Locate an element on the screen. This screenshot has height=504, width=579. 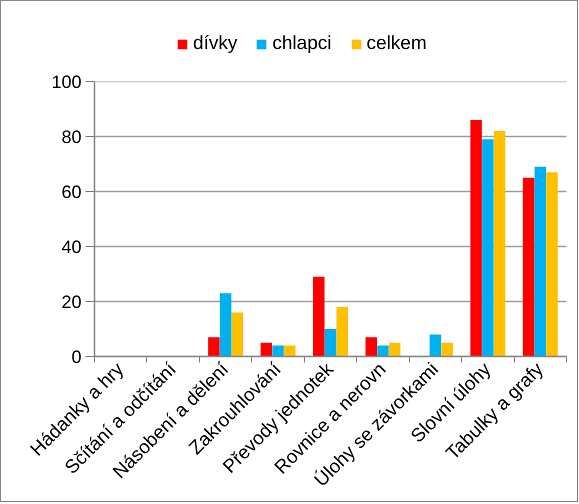
y-tick-label: 80 is located at coordinates (71, 137).